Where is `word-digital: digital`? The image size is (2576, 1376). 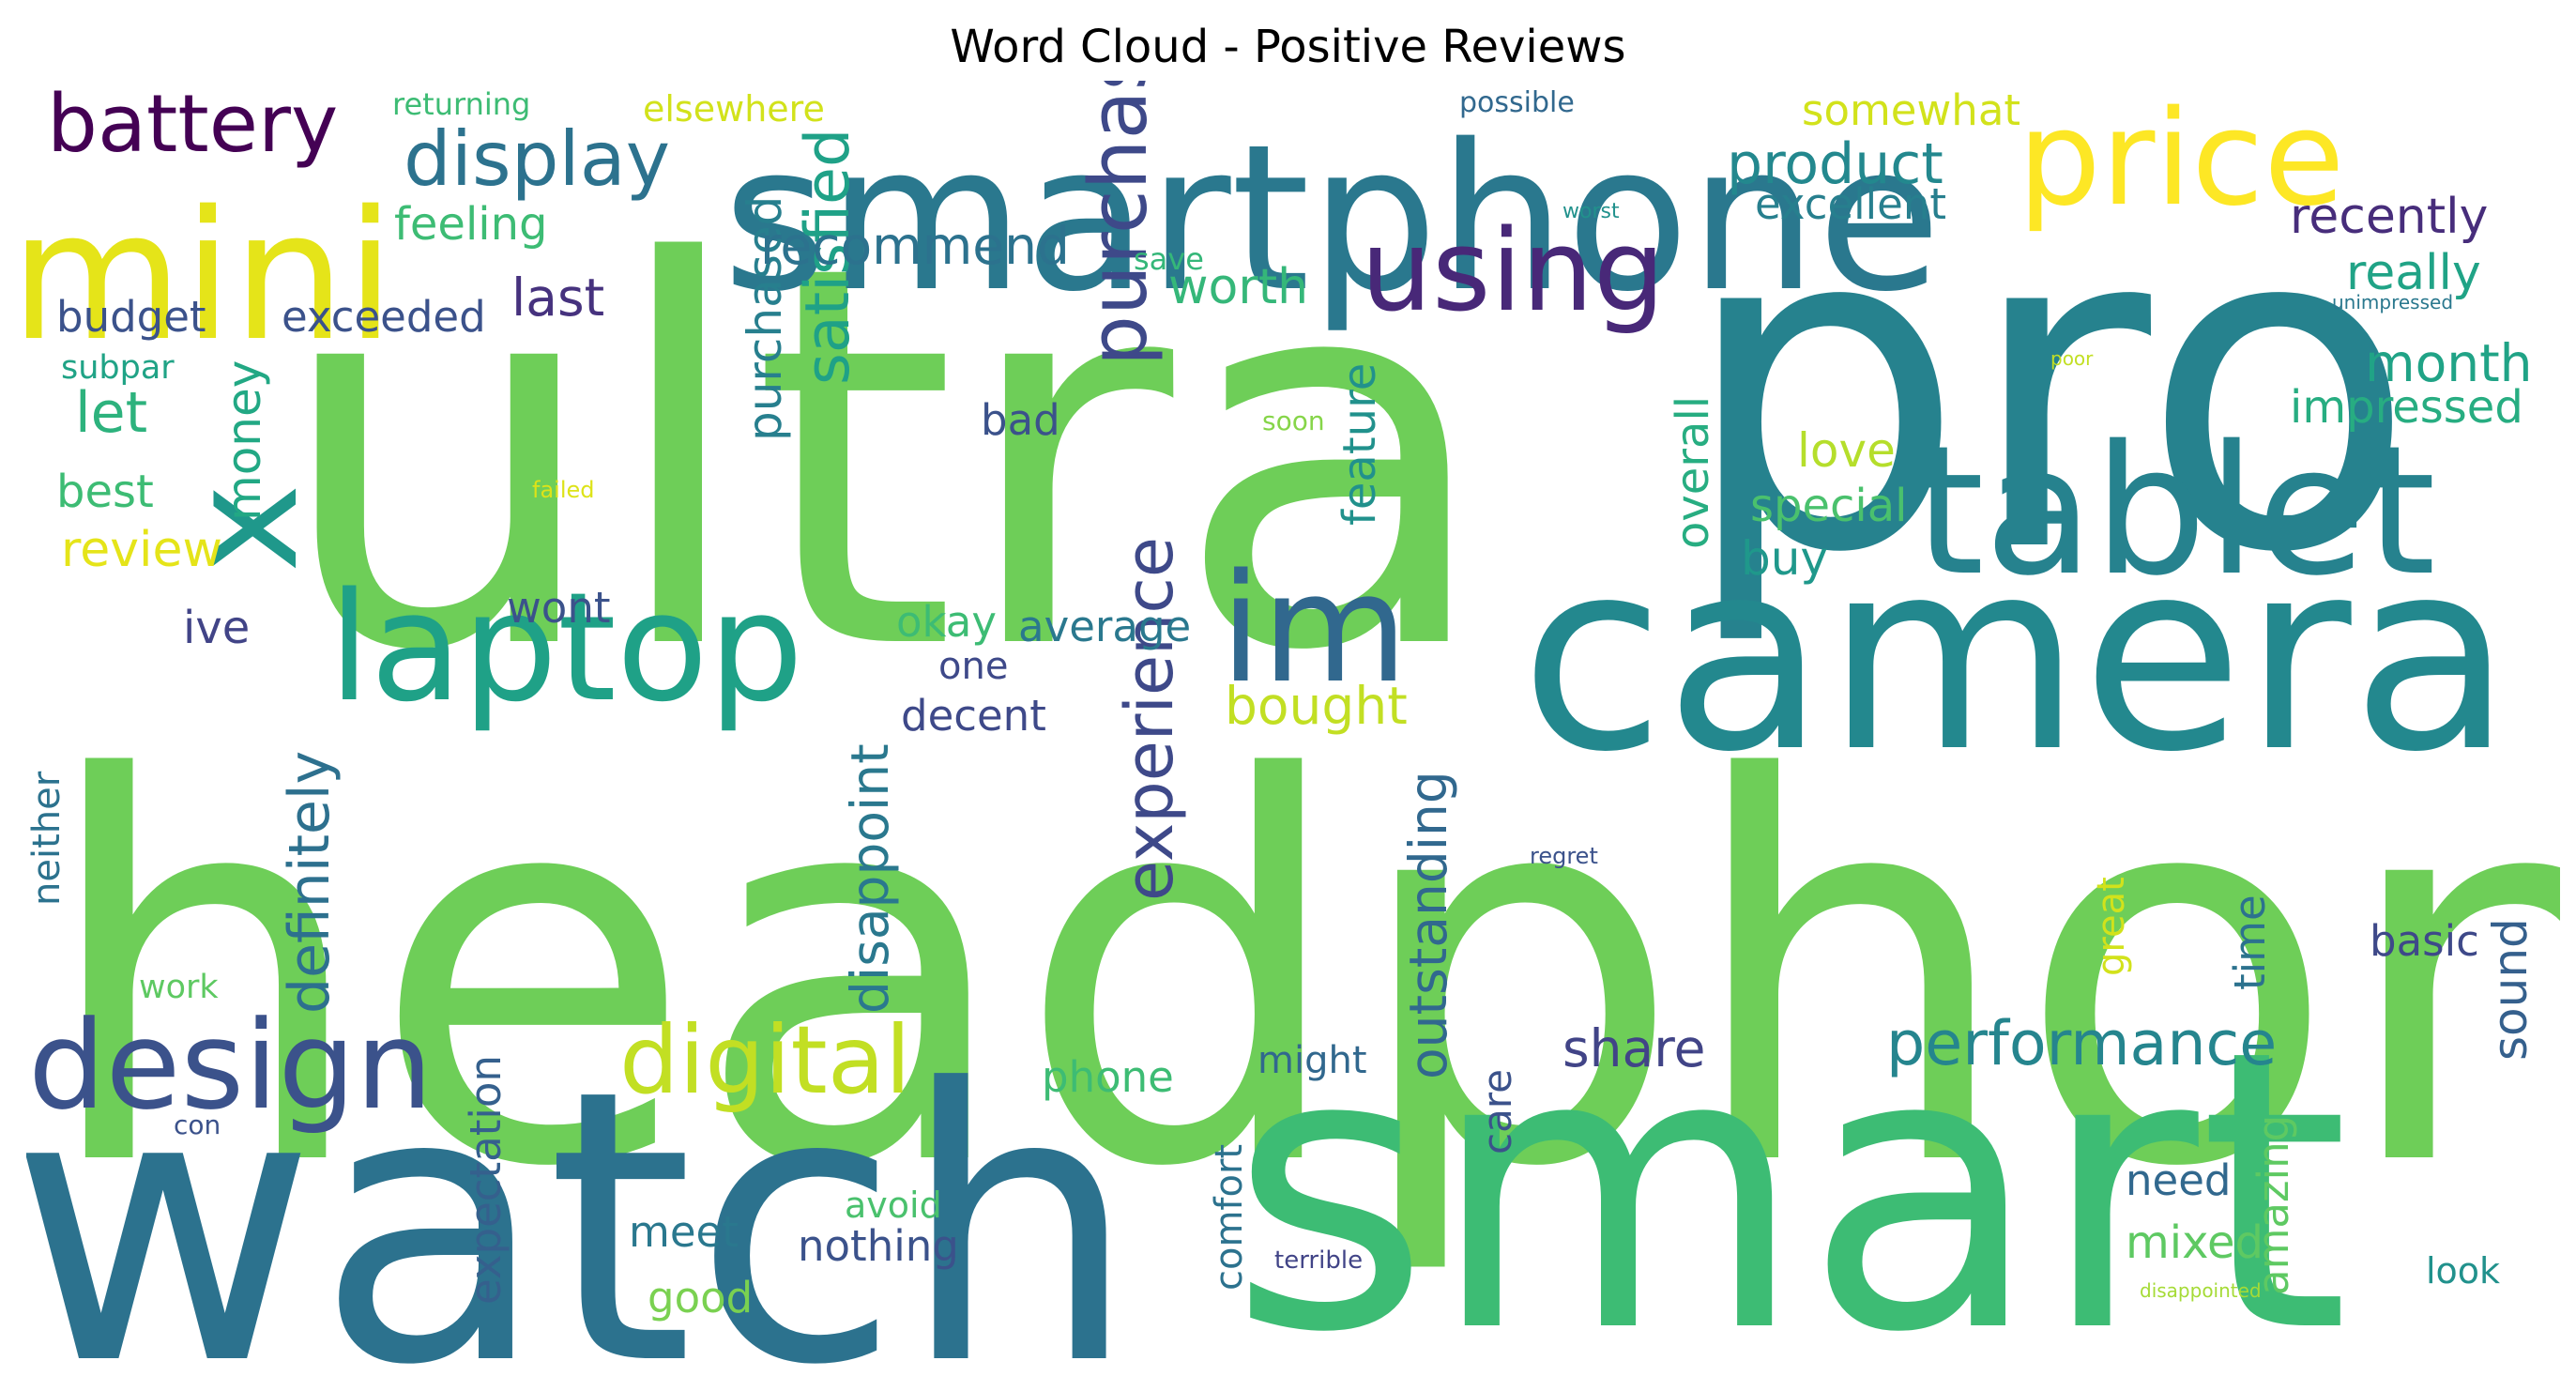
word-digital: digital is located at coordinates (765, 1060).